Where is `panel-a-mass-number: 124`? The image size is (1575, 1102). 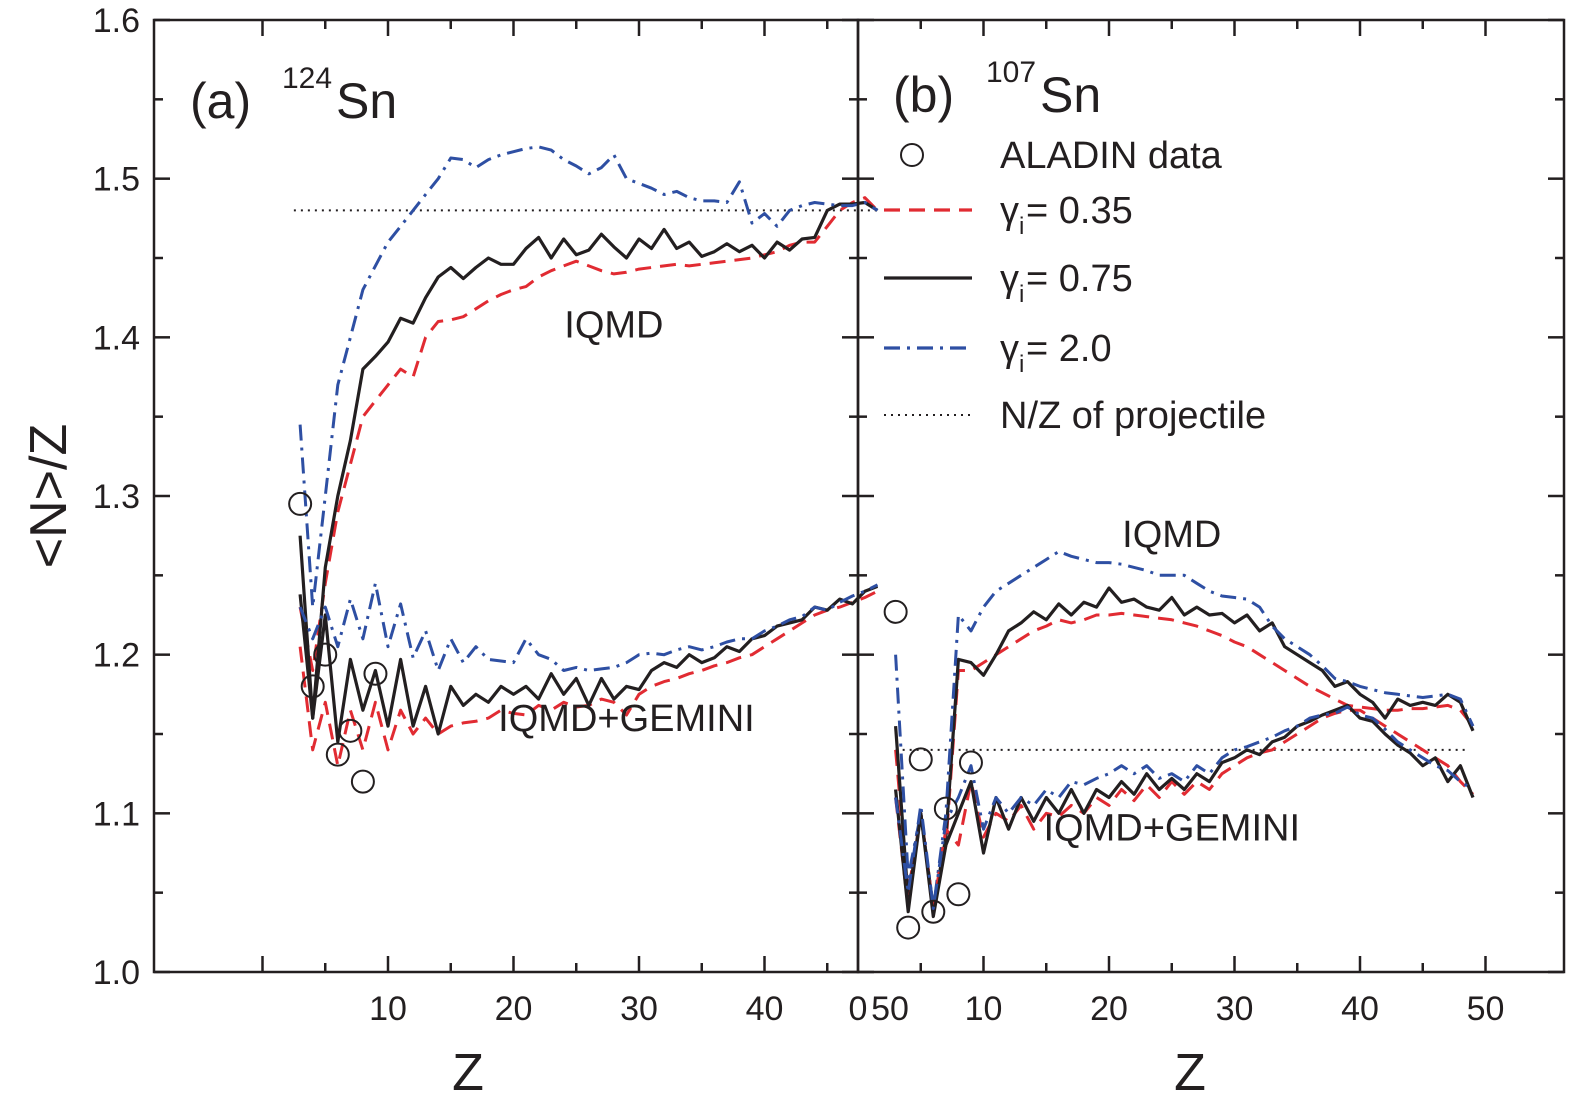 panel-a-mass-number: 124 is located at coordinates (307, 78).